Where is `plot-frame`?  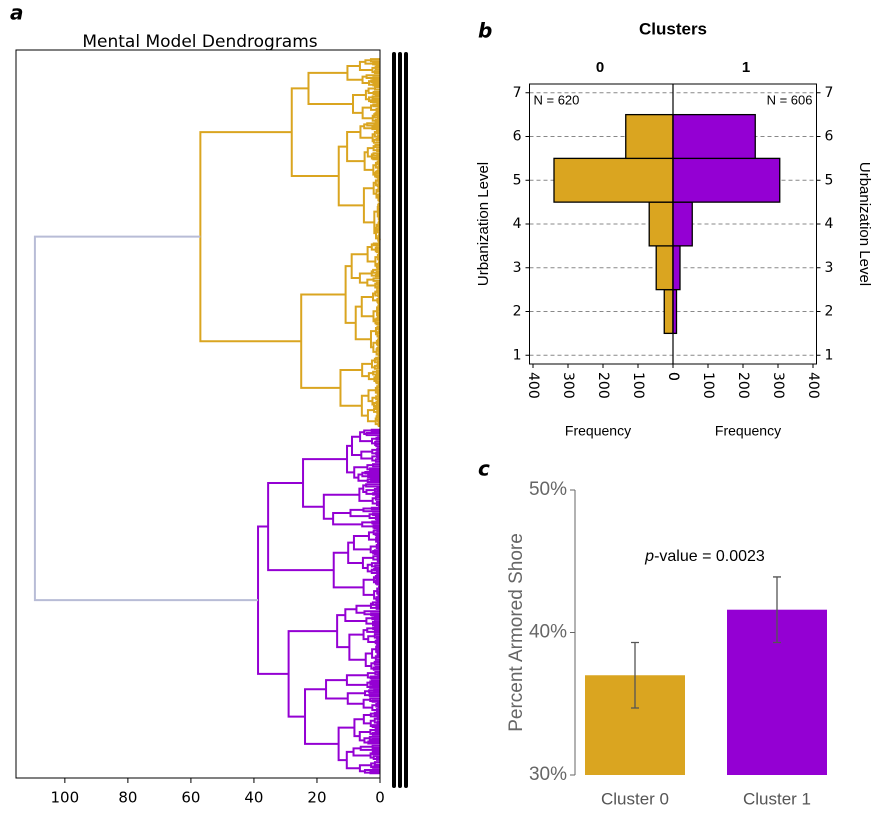
plot-frame is located at coordinates (673, 224).